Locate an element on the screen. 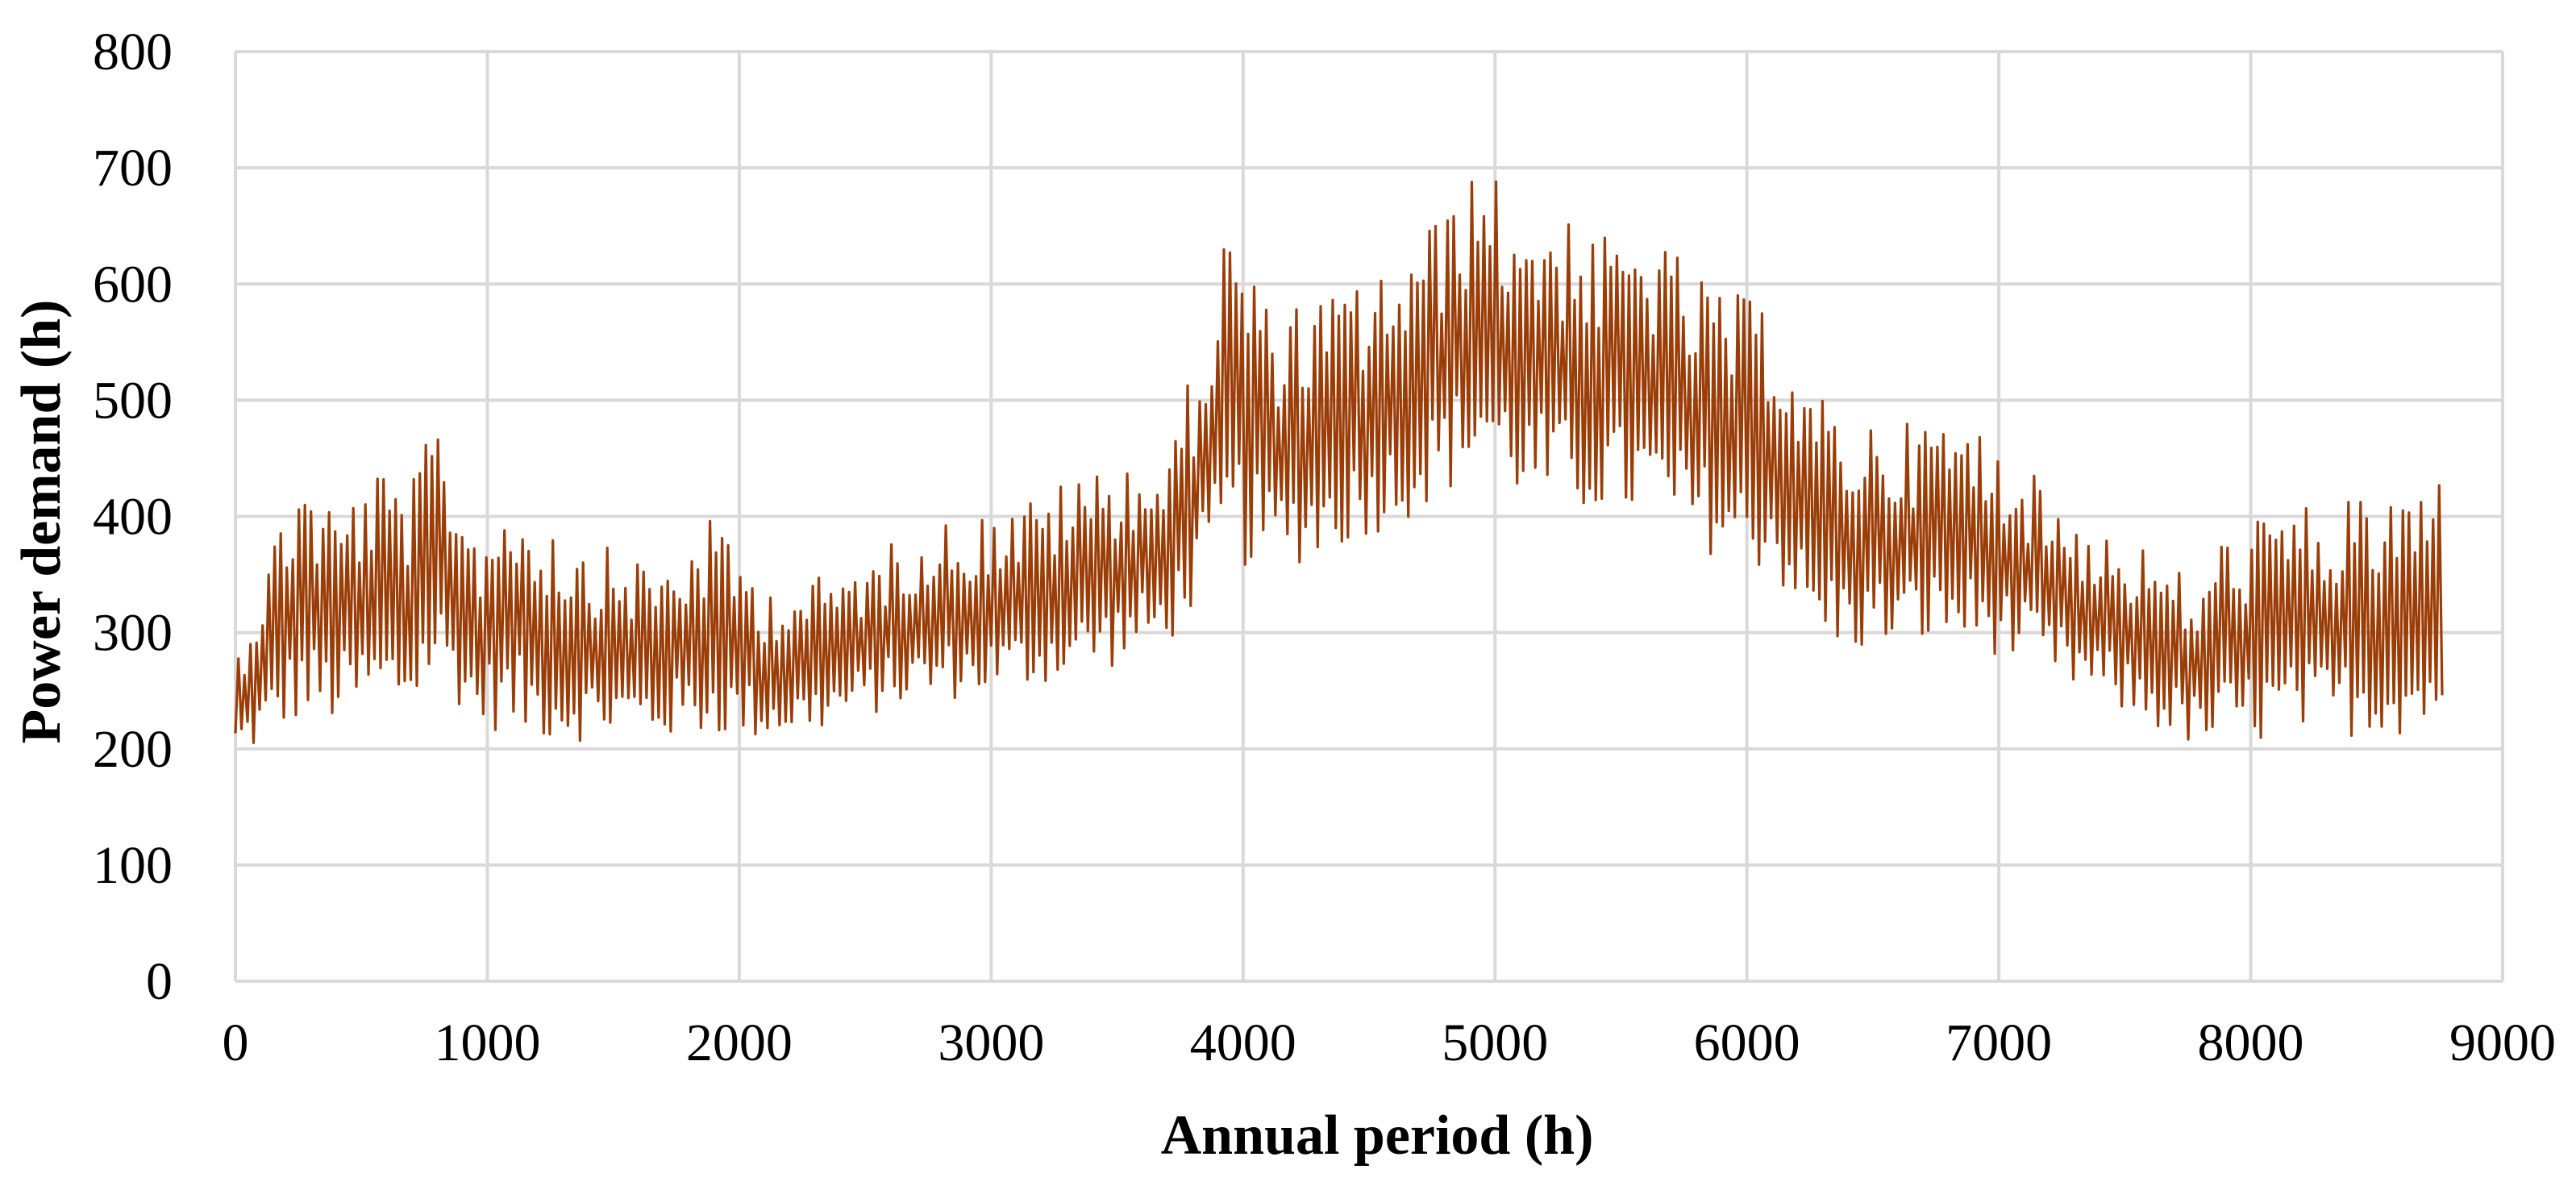 The height and width of the screenshot is (1186, 2576). x-tick-label: 5000 is located at coordinates (1495, 1042).